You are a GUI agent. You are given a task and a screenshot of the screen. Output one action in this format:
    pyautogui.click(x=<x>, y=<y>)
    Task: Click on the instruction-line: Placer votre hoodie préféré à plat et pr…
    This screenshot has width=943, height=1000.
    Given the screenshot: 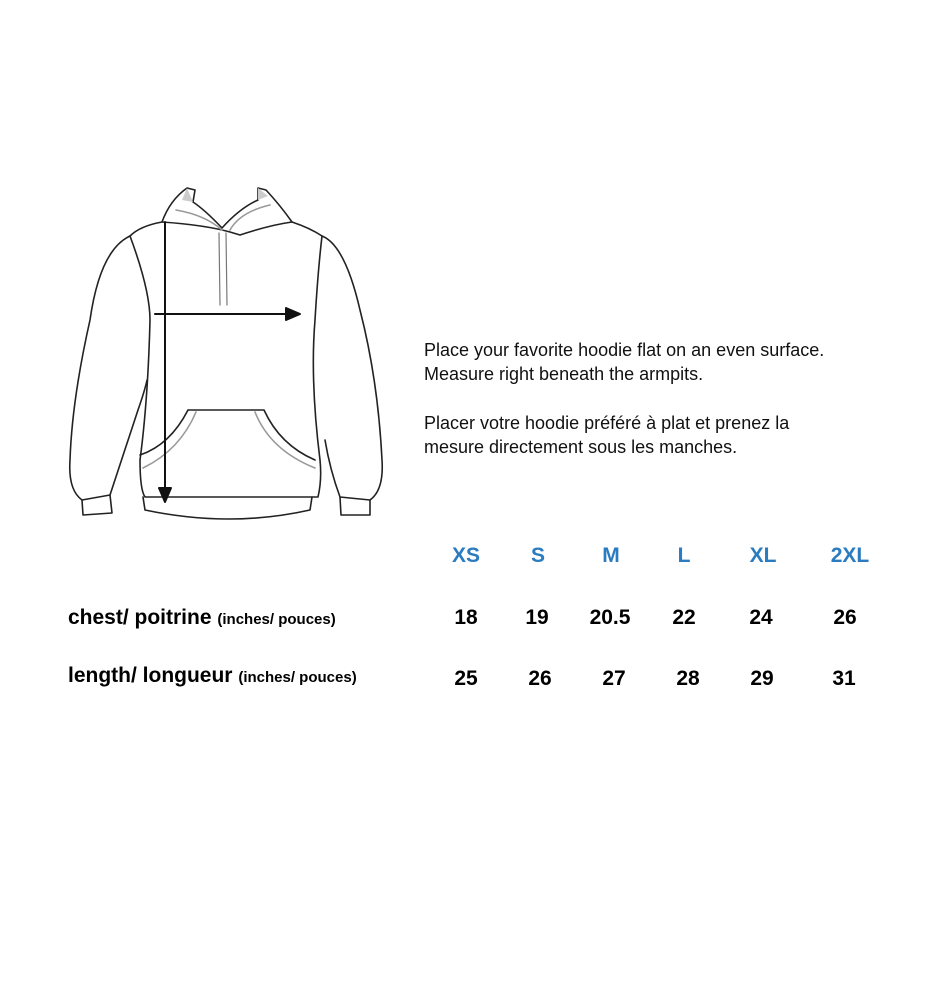 What is the action you would take?
    pyautogui.click(x=607, y=423)
    